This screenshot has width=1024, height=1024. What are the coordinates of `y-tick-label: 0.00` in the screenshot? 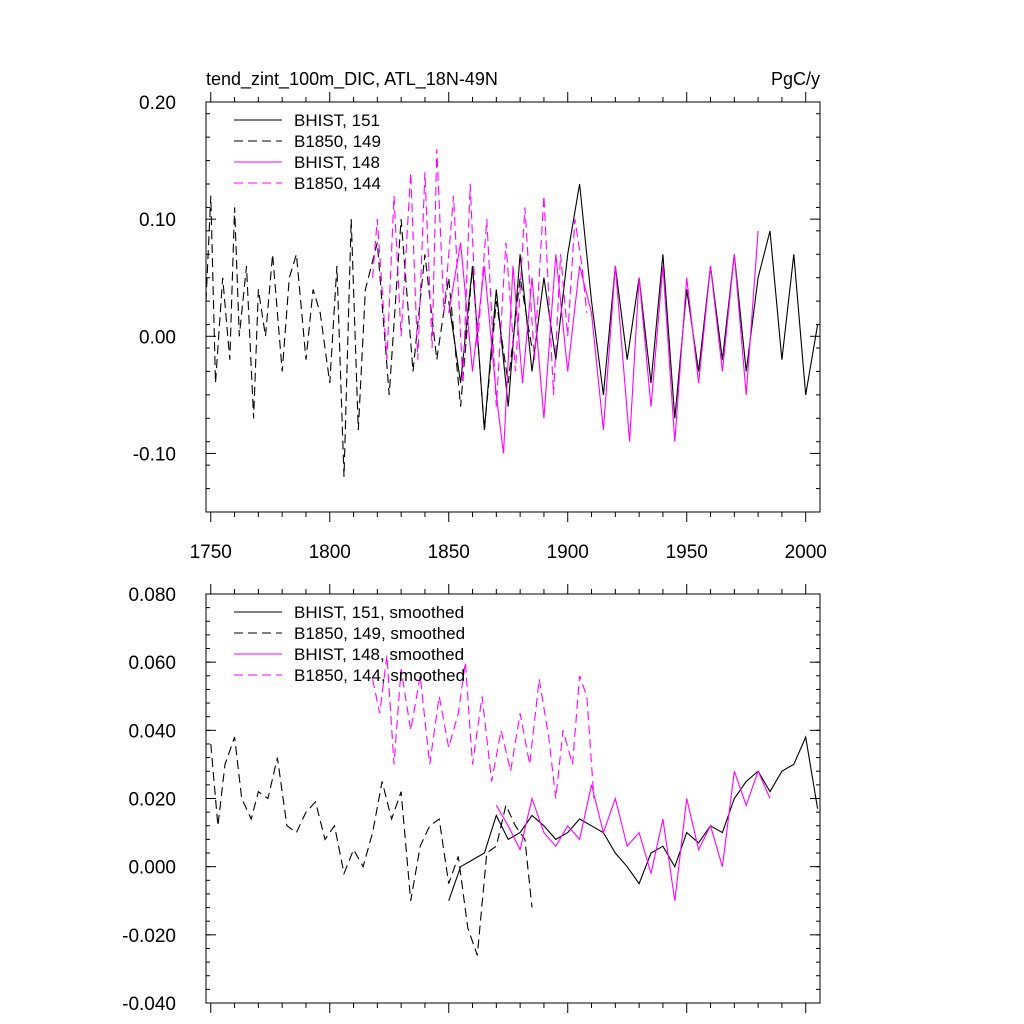 It's located at (157, 337).